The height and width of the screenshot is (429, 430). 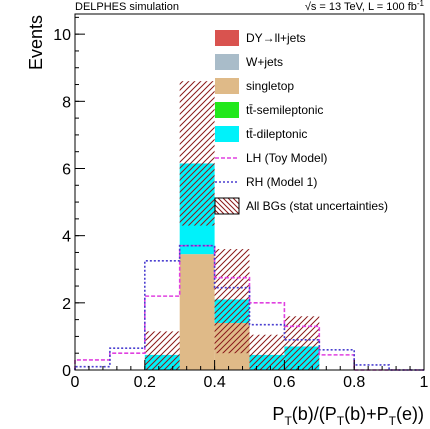 What do you see at coordinates (348, 416) in the screenshot?
I see `x-axis-label: PT(b)/(PT(b)+PT(e))` at bounding box center [348, 416].